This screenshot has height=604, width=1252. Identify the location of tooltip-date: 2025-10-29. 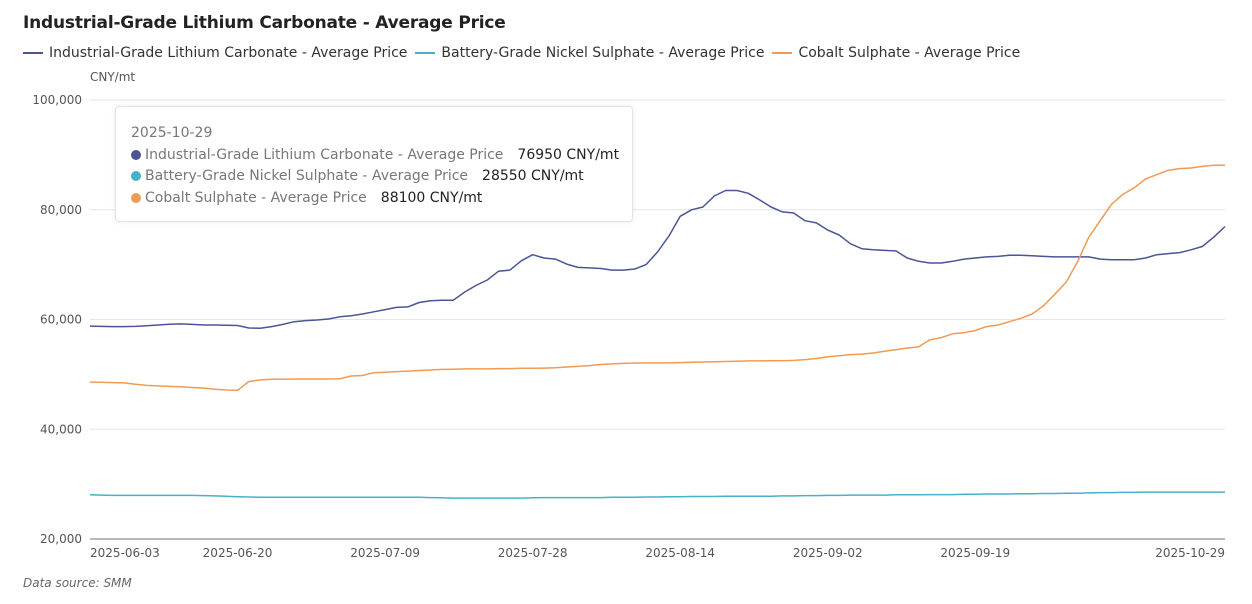
(172, 133).